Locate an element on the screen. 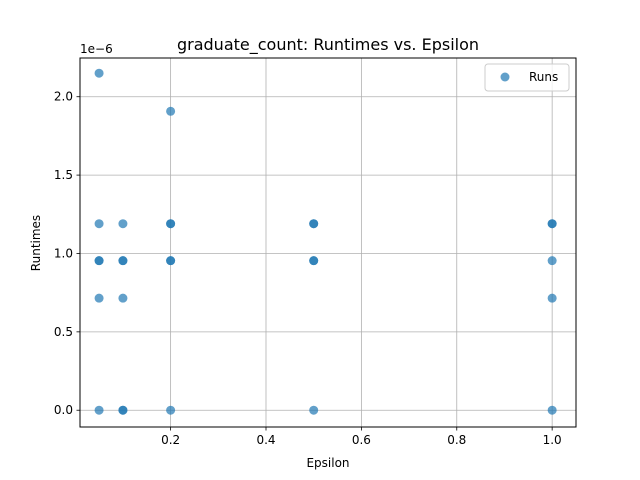  x-tick-label: 0.8 is located at coordinates (456, 440).